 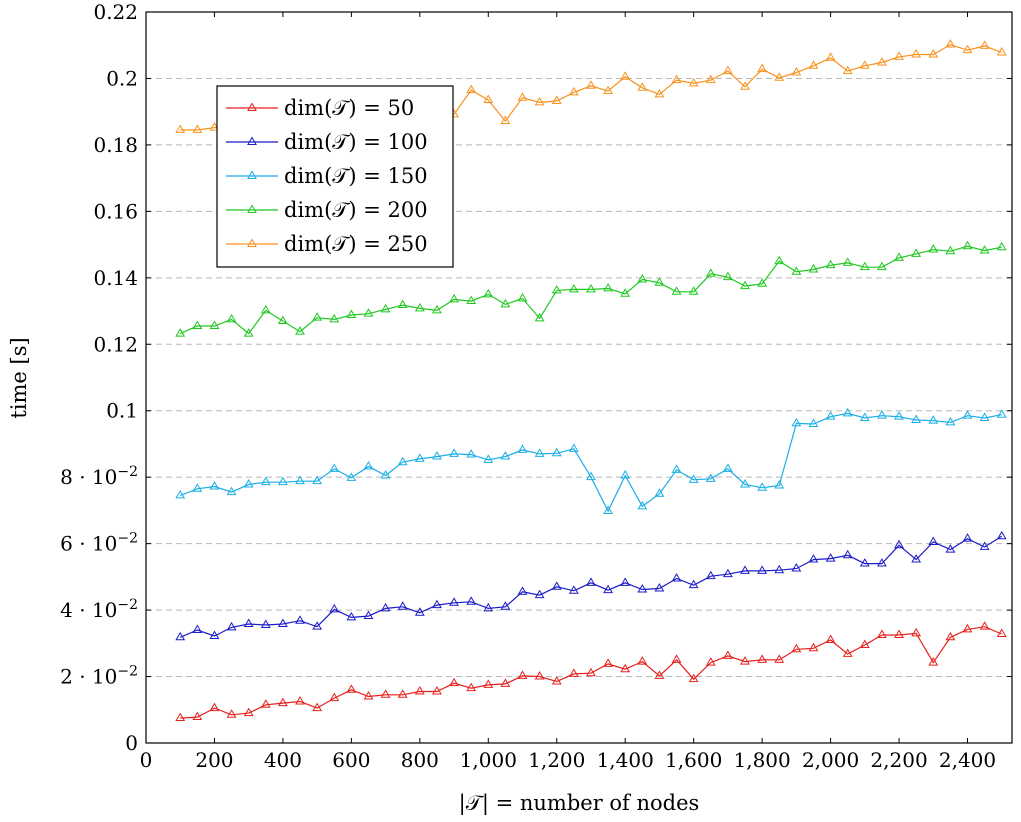 What do you see at coordinates (356, 142) in the screenshot?
I see `legend-label: dim(𝒯) = 100` at bounding box center [356, 142].